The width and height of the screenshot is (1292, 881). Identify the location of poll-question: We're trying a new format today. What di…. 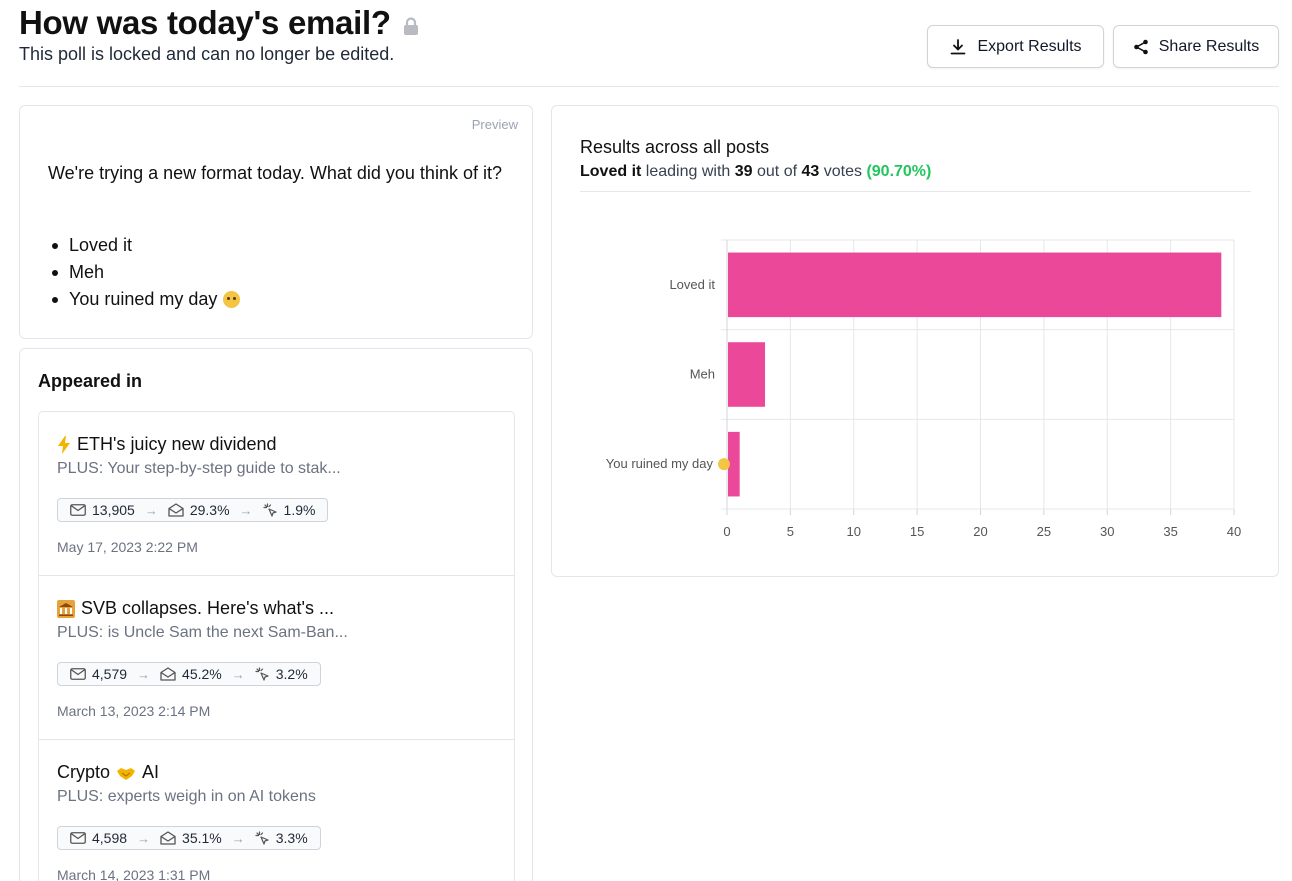
(275, 173).